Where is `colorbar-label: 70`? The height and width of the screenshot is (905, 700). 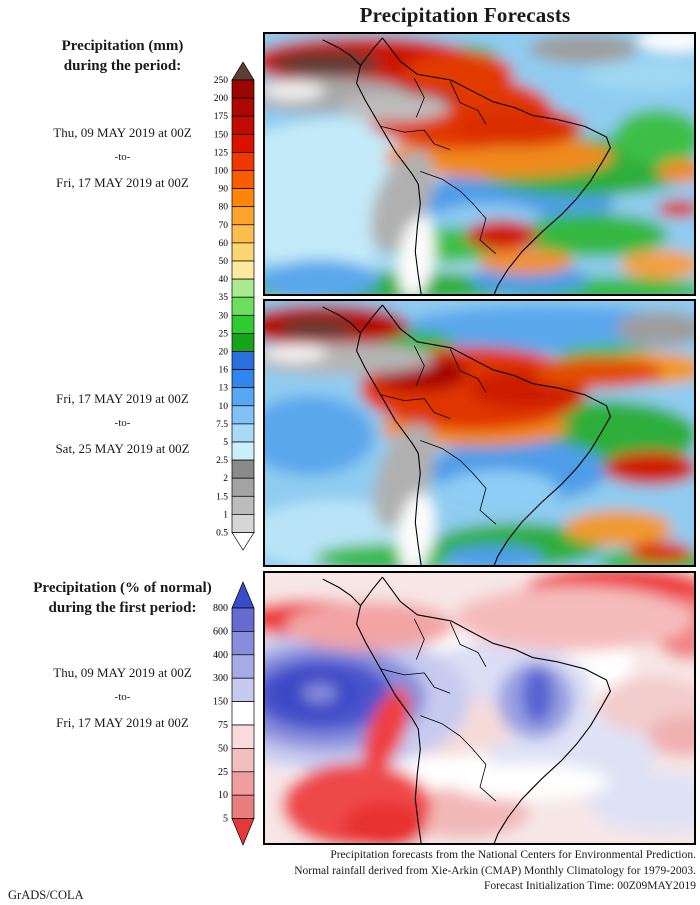
colorbar-label: 70 is located at coordinates (224, 226).